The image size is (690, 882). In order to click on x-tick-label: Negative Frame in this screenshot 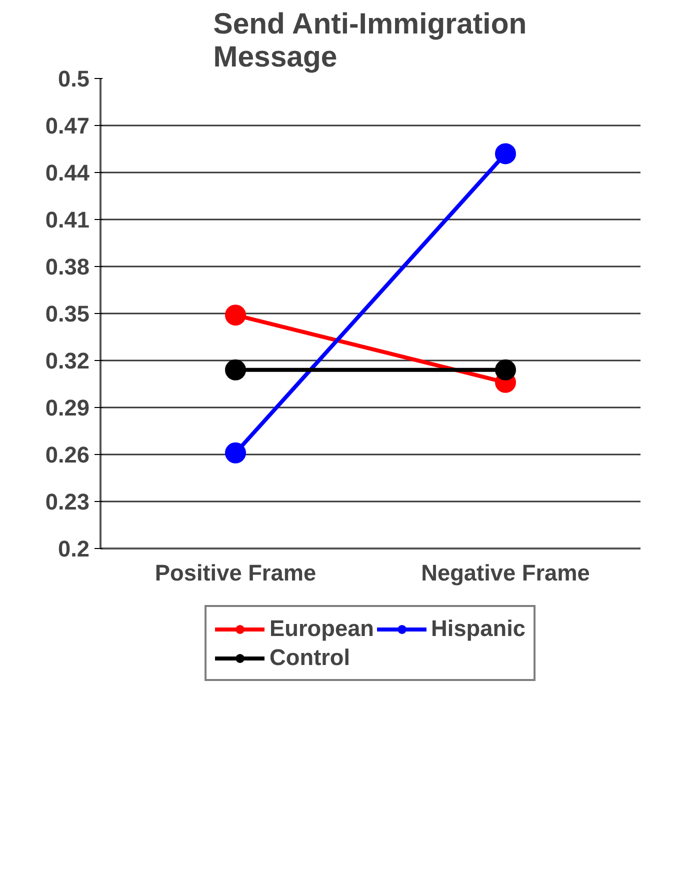, I will do `click(505, 573)`.